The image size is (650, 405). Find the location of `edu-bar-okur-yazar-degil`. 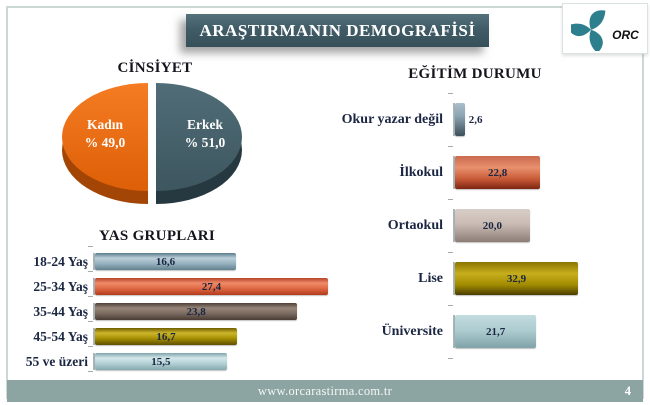

edu-bar-okur-yazar-degil is located at coordinates (460, 119).